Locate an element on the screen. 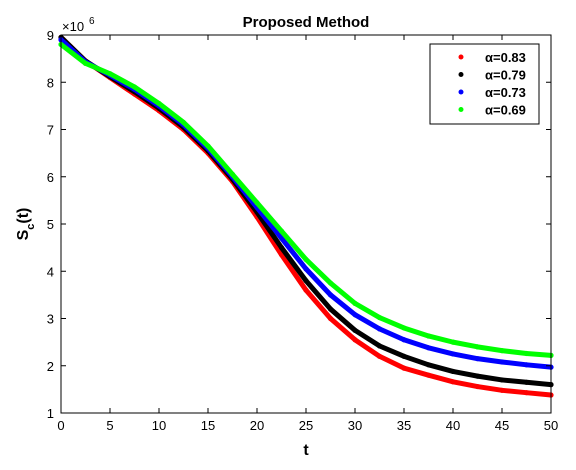 This screenshot has height=470, width=576. legend-box is located at coordinates (484, 84).